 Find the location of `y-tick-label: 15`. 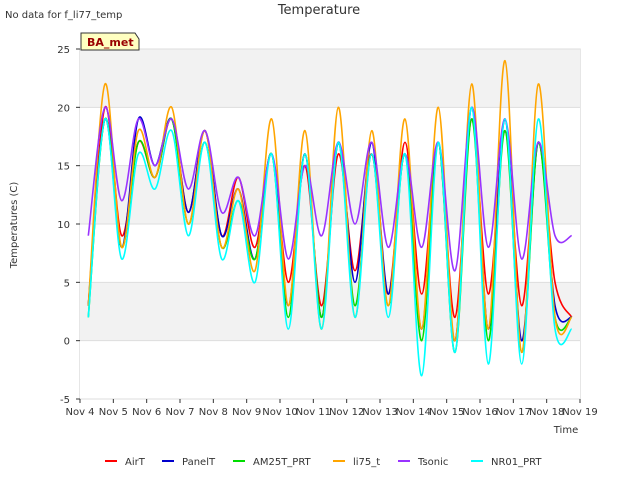

y-tick-label: 15 is located at coordinates (63, 167).